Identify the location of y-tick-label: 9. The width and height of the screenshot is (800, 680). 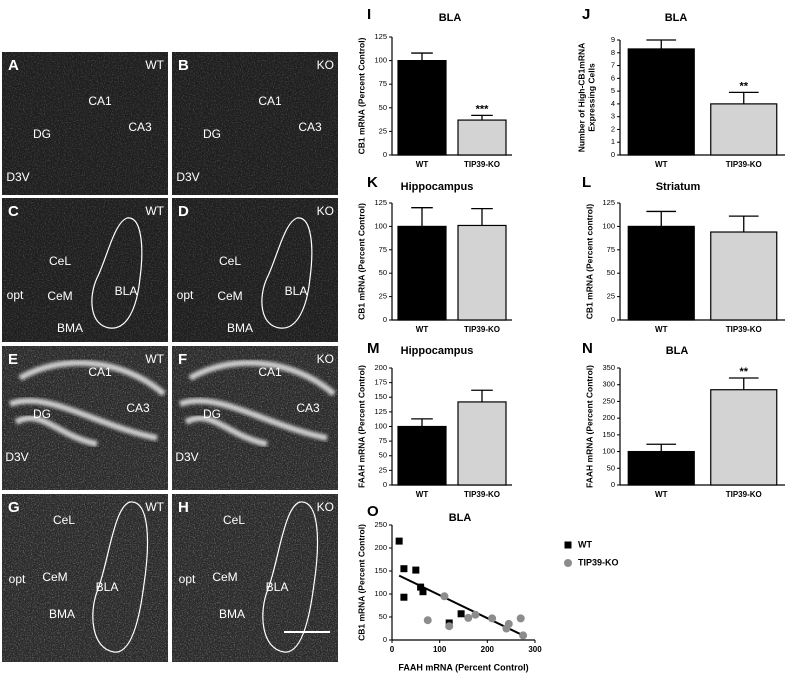
(613, 39).